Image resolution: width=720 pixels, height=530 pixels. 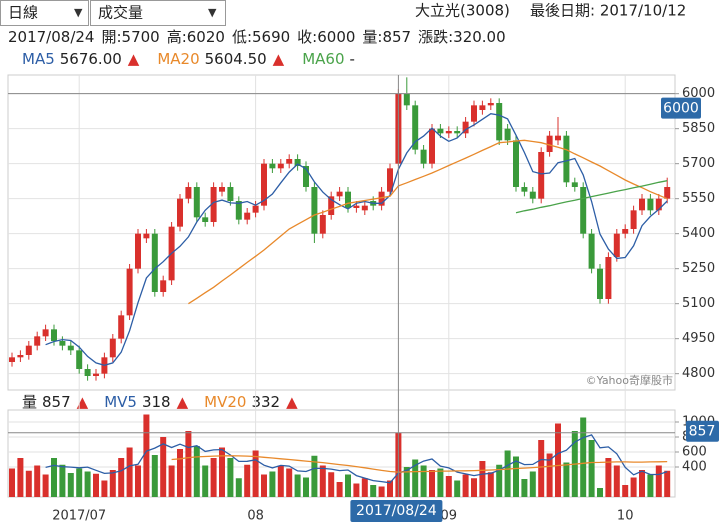 I want to click on price-badge, so click(x=681, y=108).